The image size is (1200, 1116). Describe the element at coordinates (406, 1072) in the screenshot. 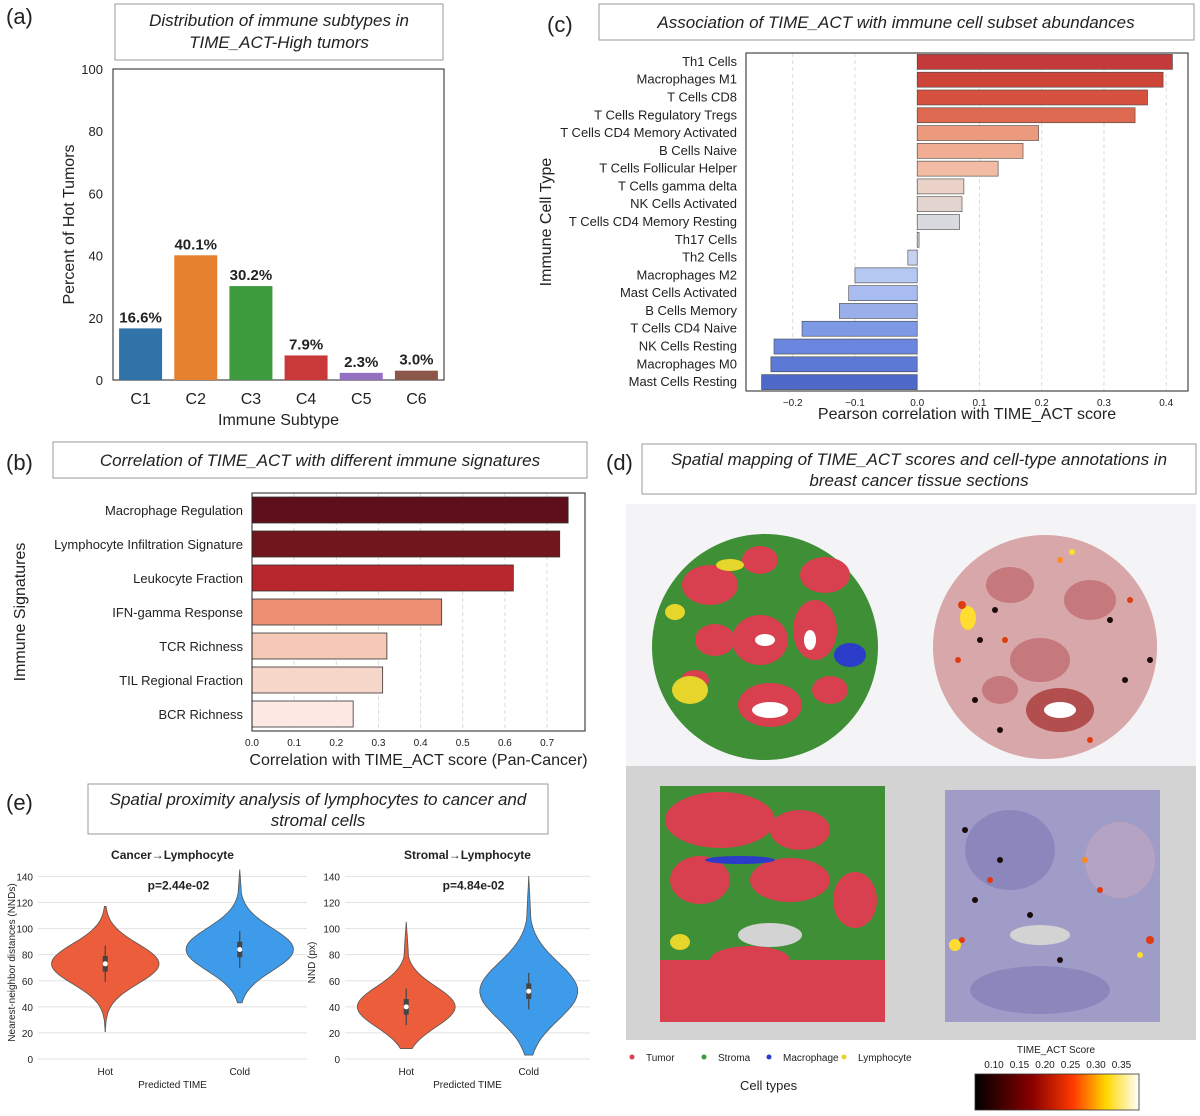

I see `chart-e2-xtick: Hot` at that location.